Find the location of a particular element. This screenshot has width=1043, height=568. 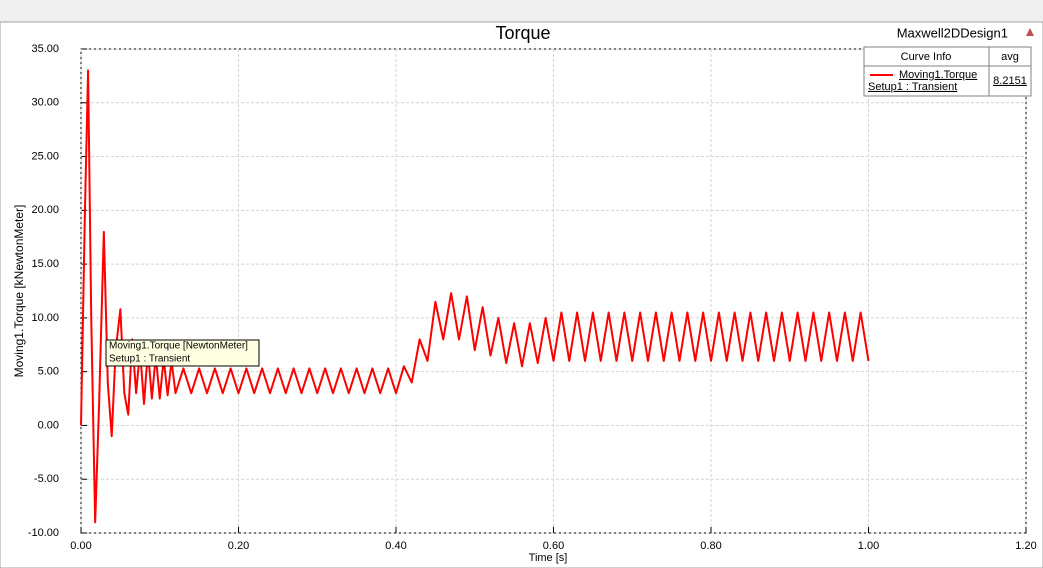

tooltip-box is located at coordinates (182, 353).